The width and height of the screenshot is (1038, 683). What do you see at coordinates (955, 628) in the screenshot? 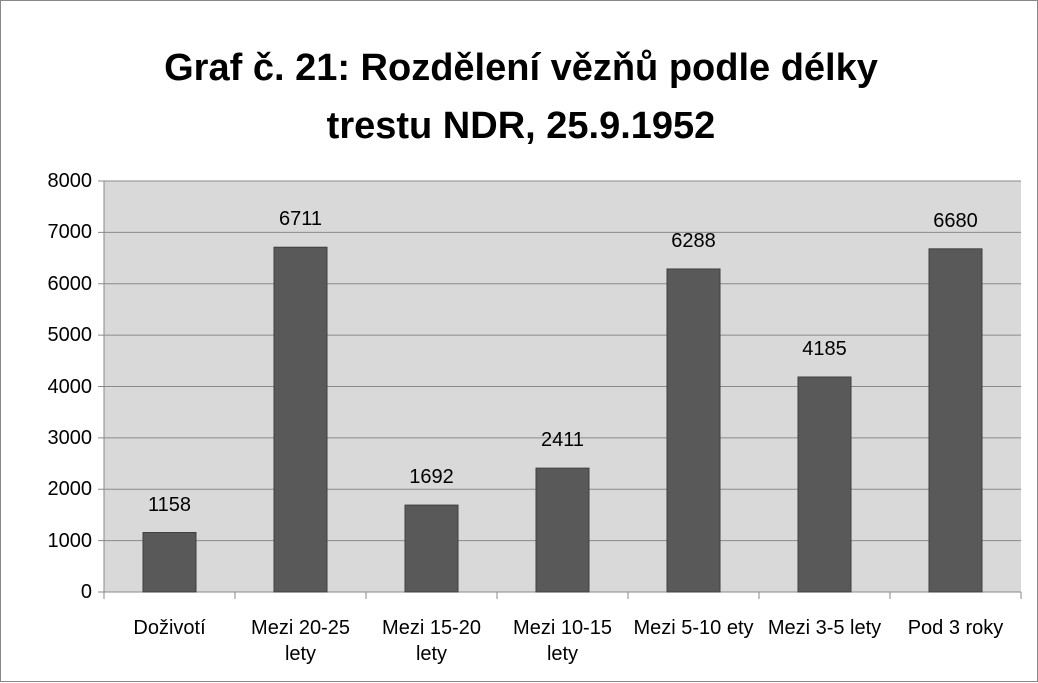
I see `x-tick-label: Pod 3 roky` at bounding box center [955, 628].